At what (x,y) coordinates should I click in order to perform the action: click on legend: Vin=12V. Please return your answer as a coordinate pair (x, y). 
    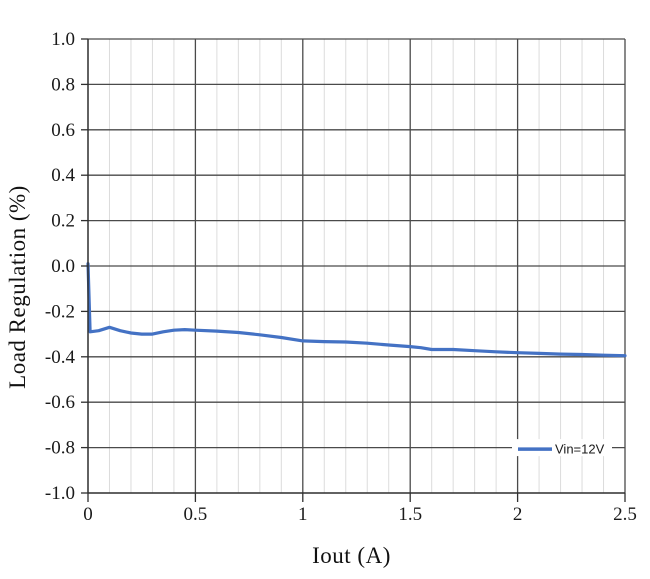
    Looking at the image, I should click on (562, 448).